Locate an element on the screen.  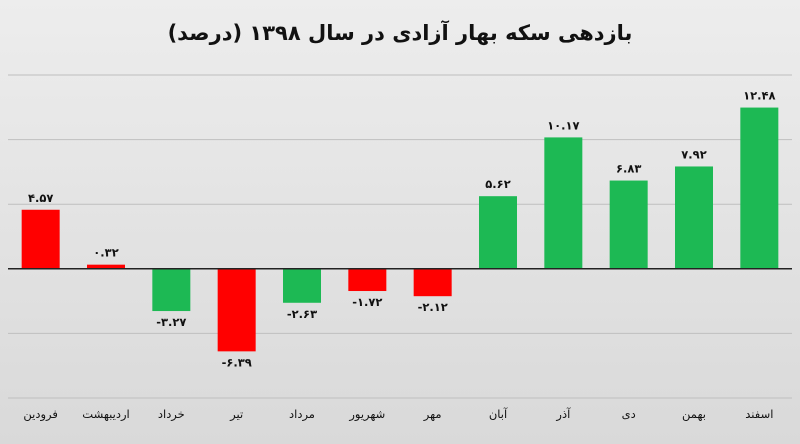
data-label-9: ۱۰.۱۷ is located at coordinates (563, 125).